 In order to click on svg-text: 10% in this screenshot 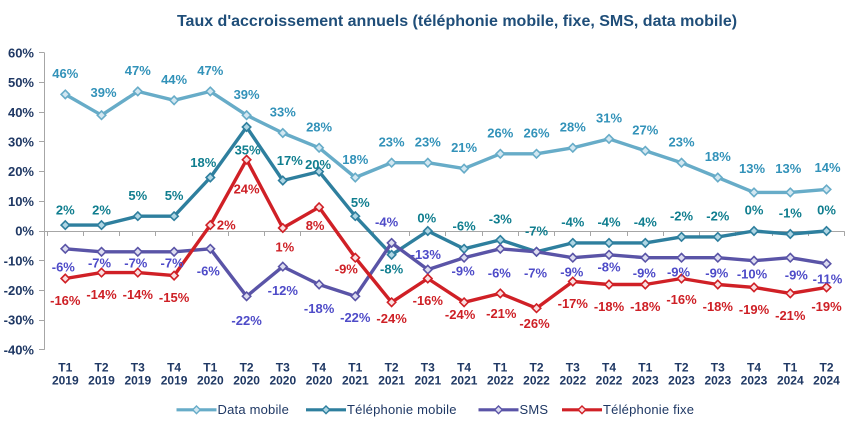, I will do `click(21, 201)`.